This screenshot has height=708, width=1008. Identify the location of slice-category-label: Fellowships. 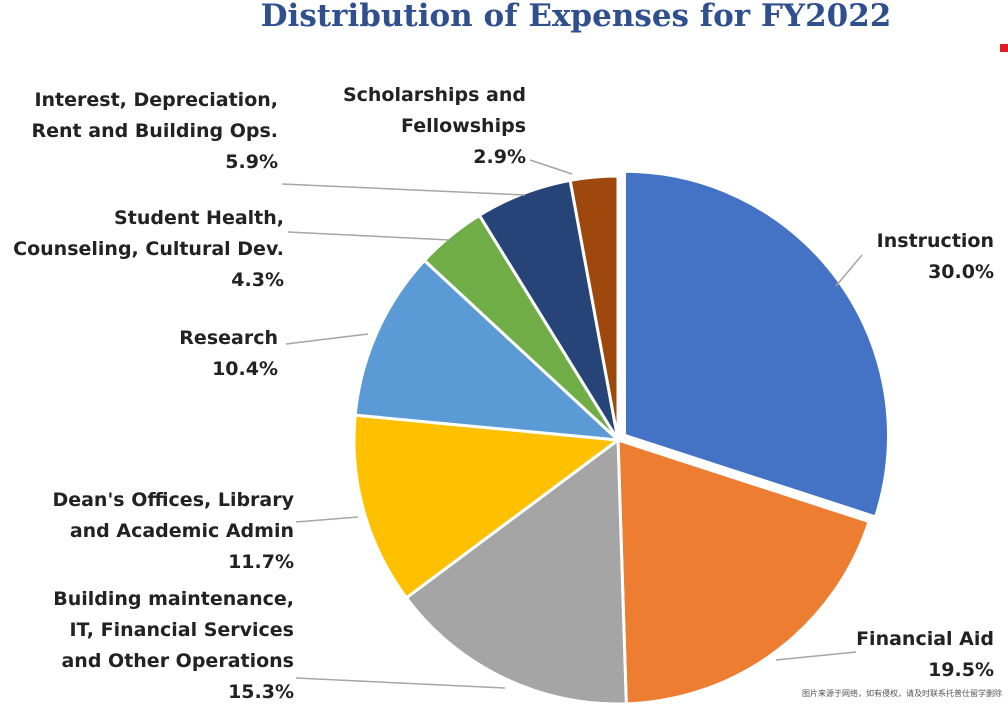
(463, 126).